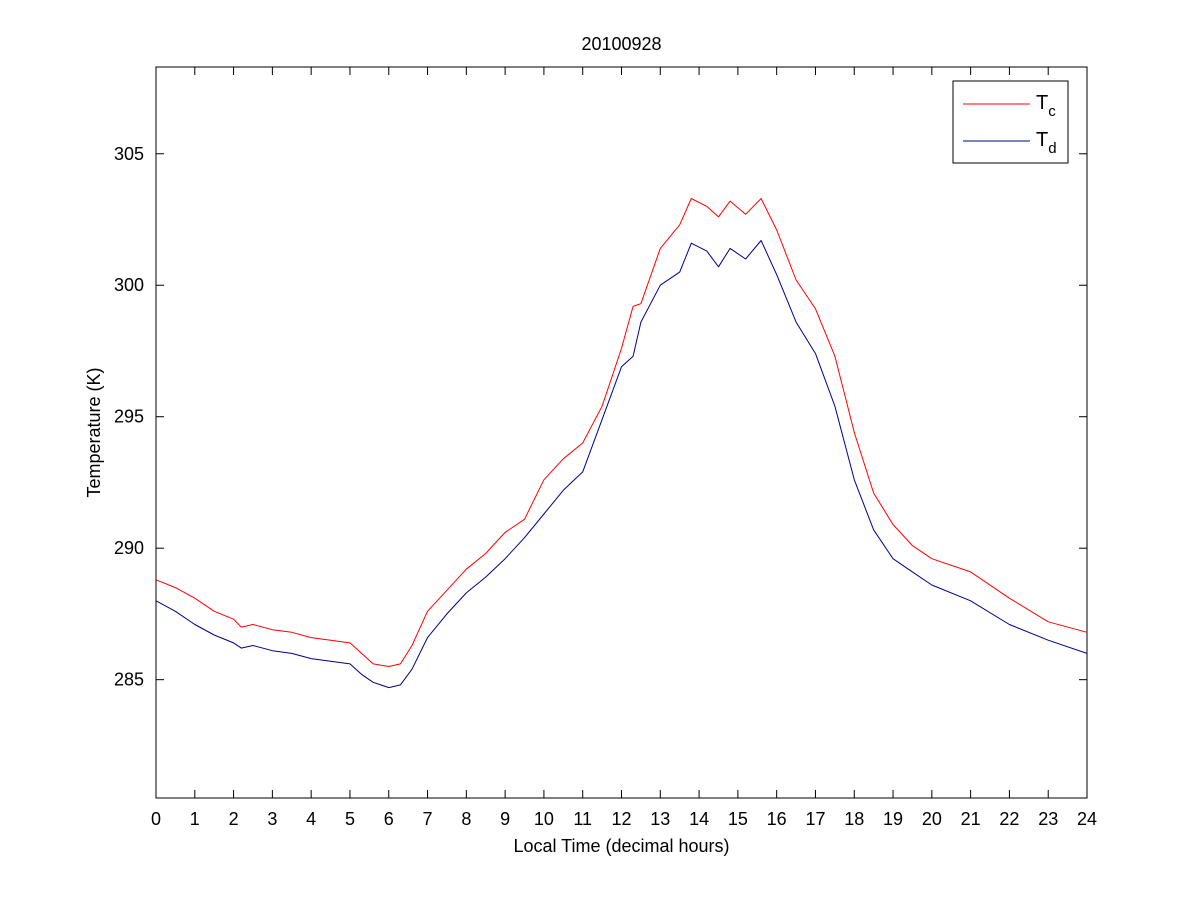 Image resolution: width=1201 pixels, height=900 pixels. What do you see at coordinates (311, 819) in the screenshot?
I see `x-tick-label-4: 4` at bounding box center [311, 819].